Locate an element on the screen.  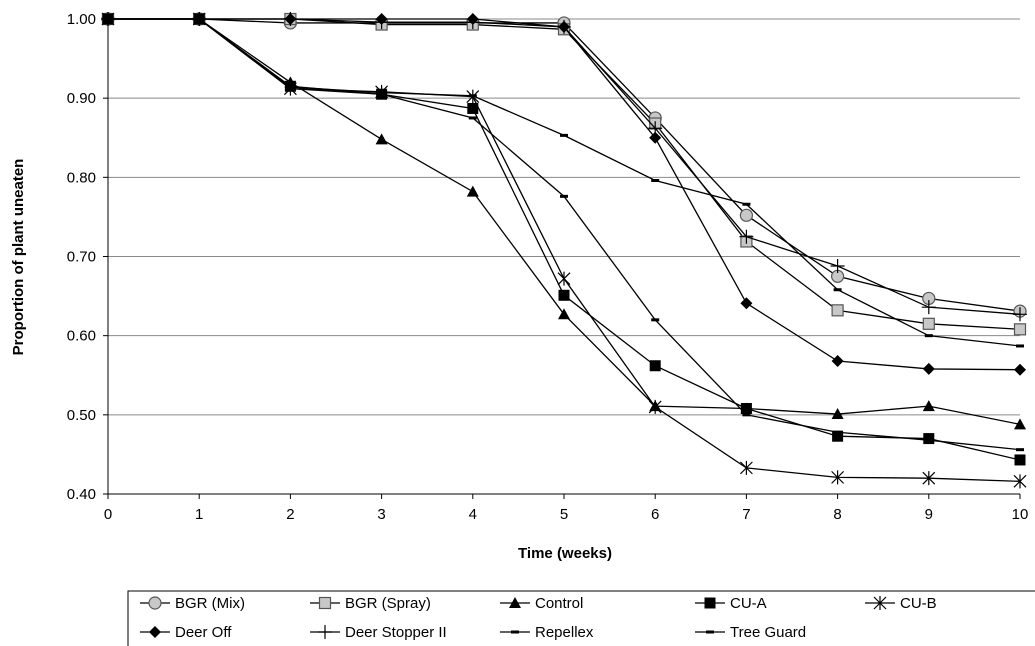
legend-box is located at coordinates (581, 618).